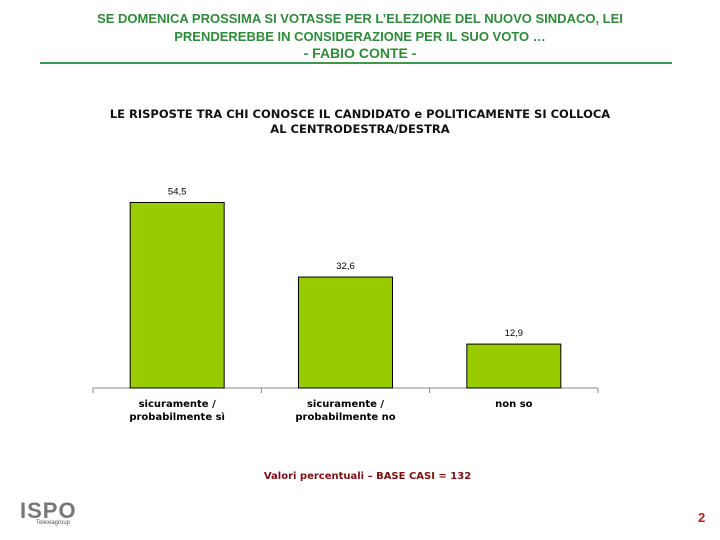  I want to click on data-label: 54,5, so click(177, 191).